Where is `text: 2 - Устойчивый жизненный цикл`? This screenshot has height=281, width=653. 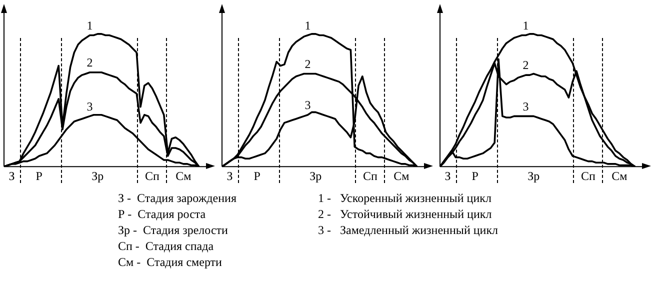
text: 2 - Устойчивый жизненный цикл is located at coordinates (405, 214).